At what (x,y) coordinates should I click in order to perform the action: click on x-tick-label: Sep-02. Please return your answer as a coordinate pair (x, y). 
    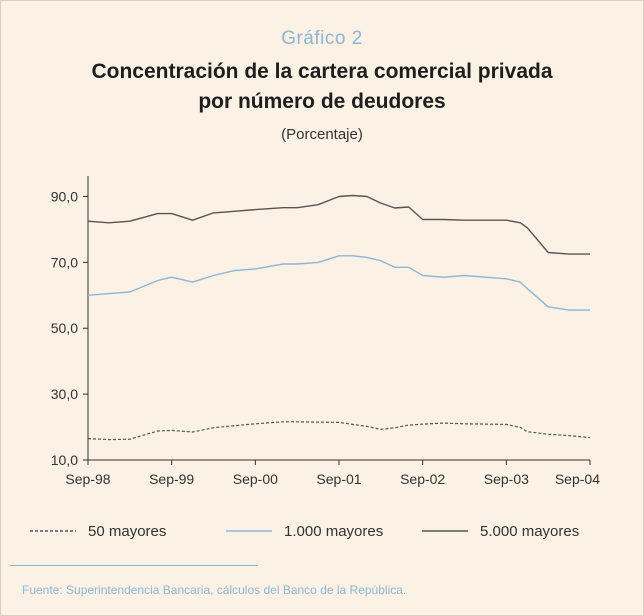
    Looking at the image, I should click on (422, 479).